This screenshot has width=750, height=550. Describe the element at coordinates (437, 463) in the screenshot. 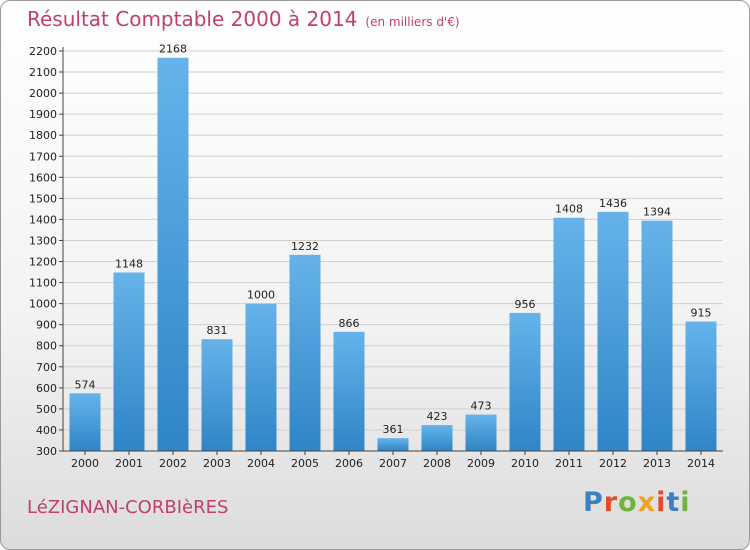

I see `x-tick-label-2008: 2008` at that location.